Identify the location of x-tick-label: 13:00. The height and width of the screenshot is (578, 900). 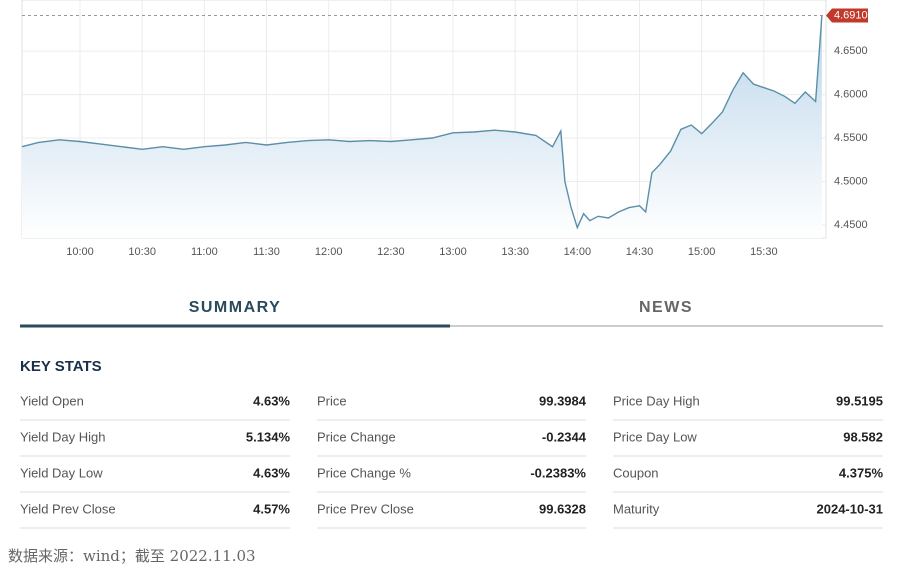
(453, 252).